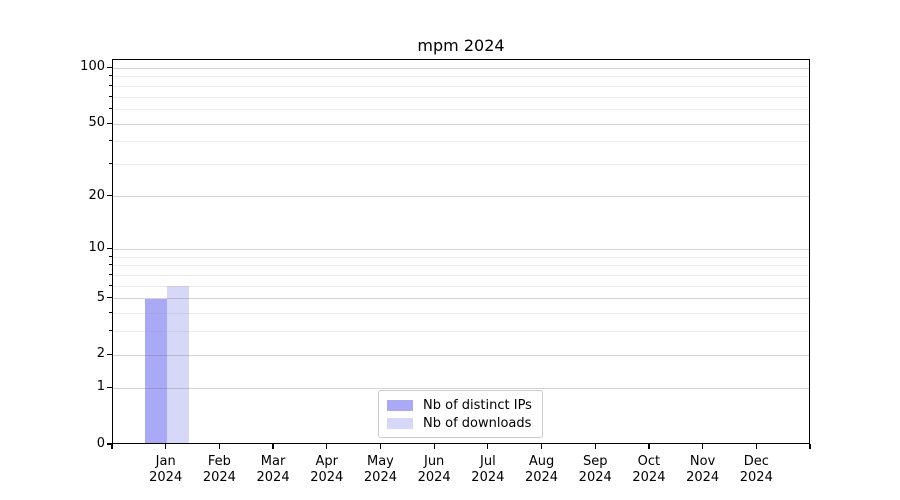 The width and height of the screenshot is (900, 500). What do you see at coordinates (165, 461) in the screenshot?
I see `x-tick-month: Jan` at bounding box center [165, 461].